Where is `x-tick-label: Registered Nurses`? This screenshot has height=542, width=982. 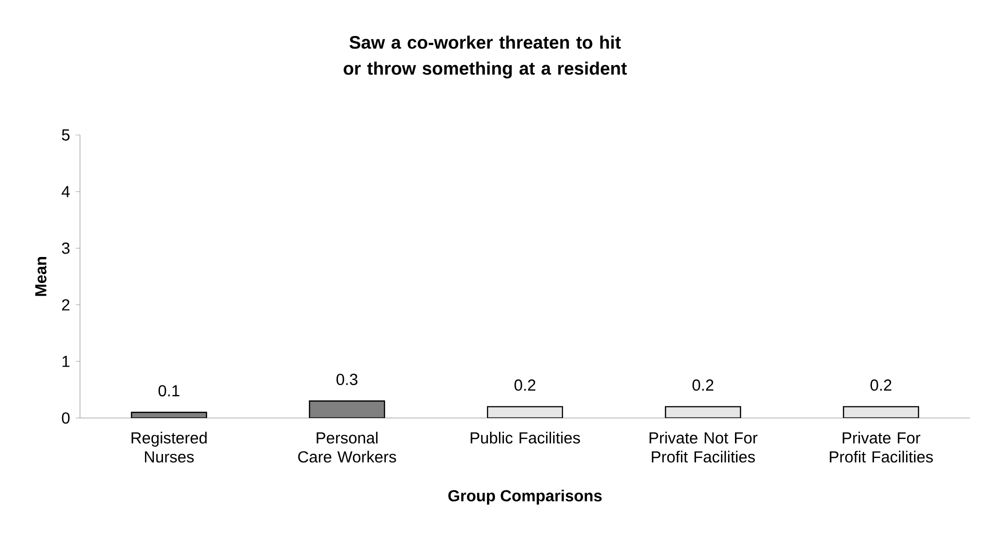 x-tick-label: Registered Nurses is located at coordinates (169, 447).